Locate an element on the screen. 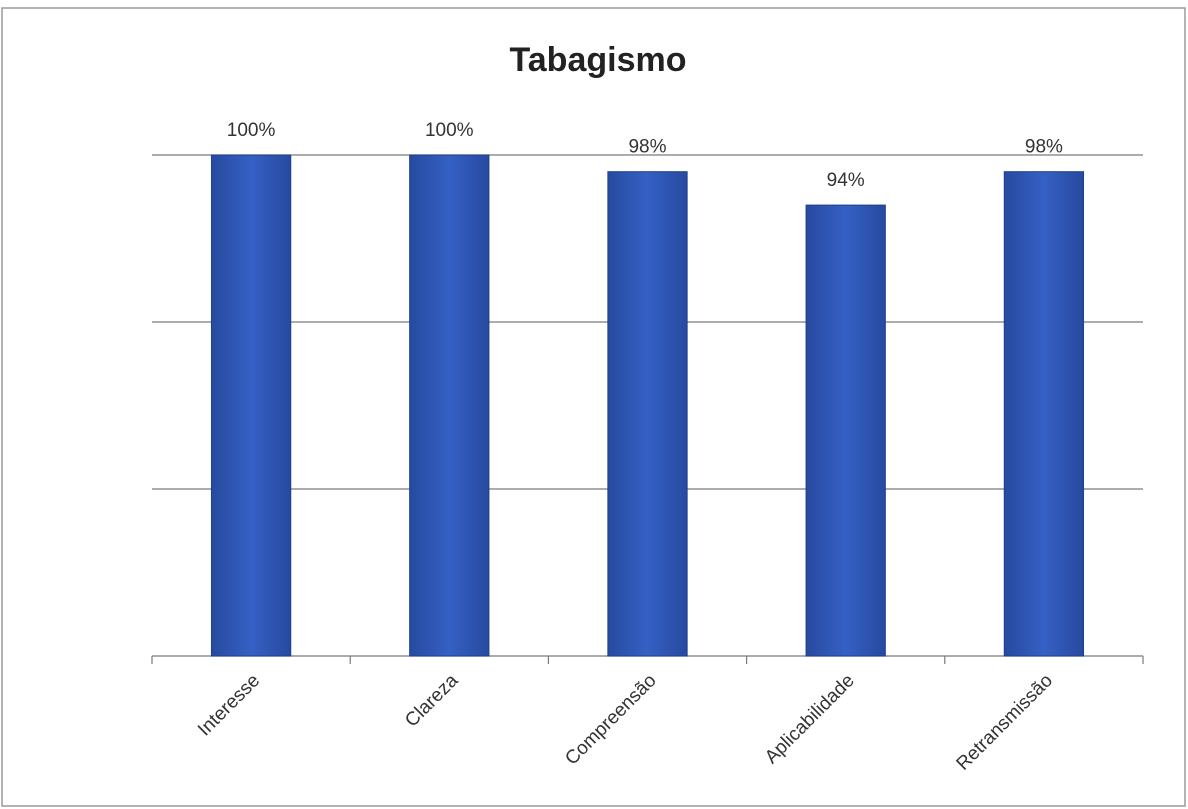 This screenshot has width=1188, height=809. chart-title: Tabagismo is located at coordinates (598, 60).